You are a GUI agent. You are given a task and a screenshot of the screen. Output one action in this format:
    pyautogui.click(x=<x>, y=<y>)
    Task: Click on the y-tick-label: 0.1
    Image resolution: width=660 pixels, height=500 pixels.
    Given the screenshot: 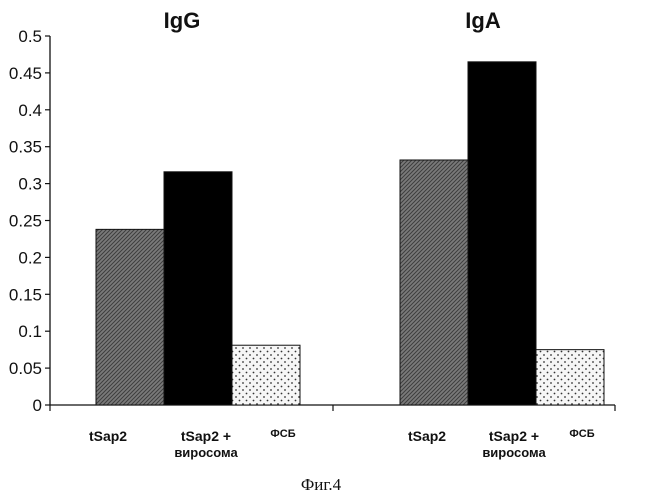 What is the action you would take?
    pyautogui.click(x=30, y=331)
    